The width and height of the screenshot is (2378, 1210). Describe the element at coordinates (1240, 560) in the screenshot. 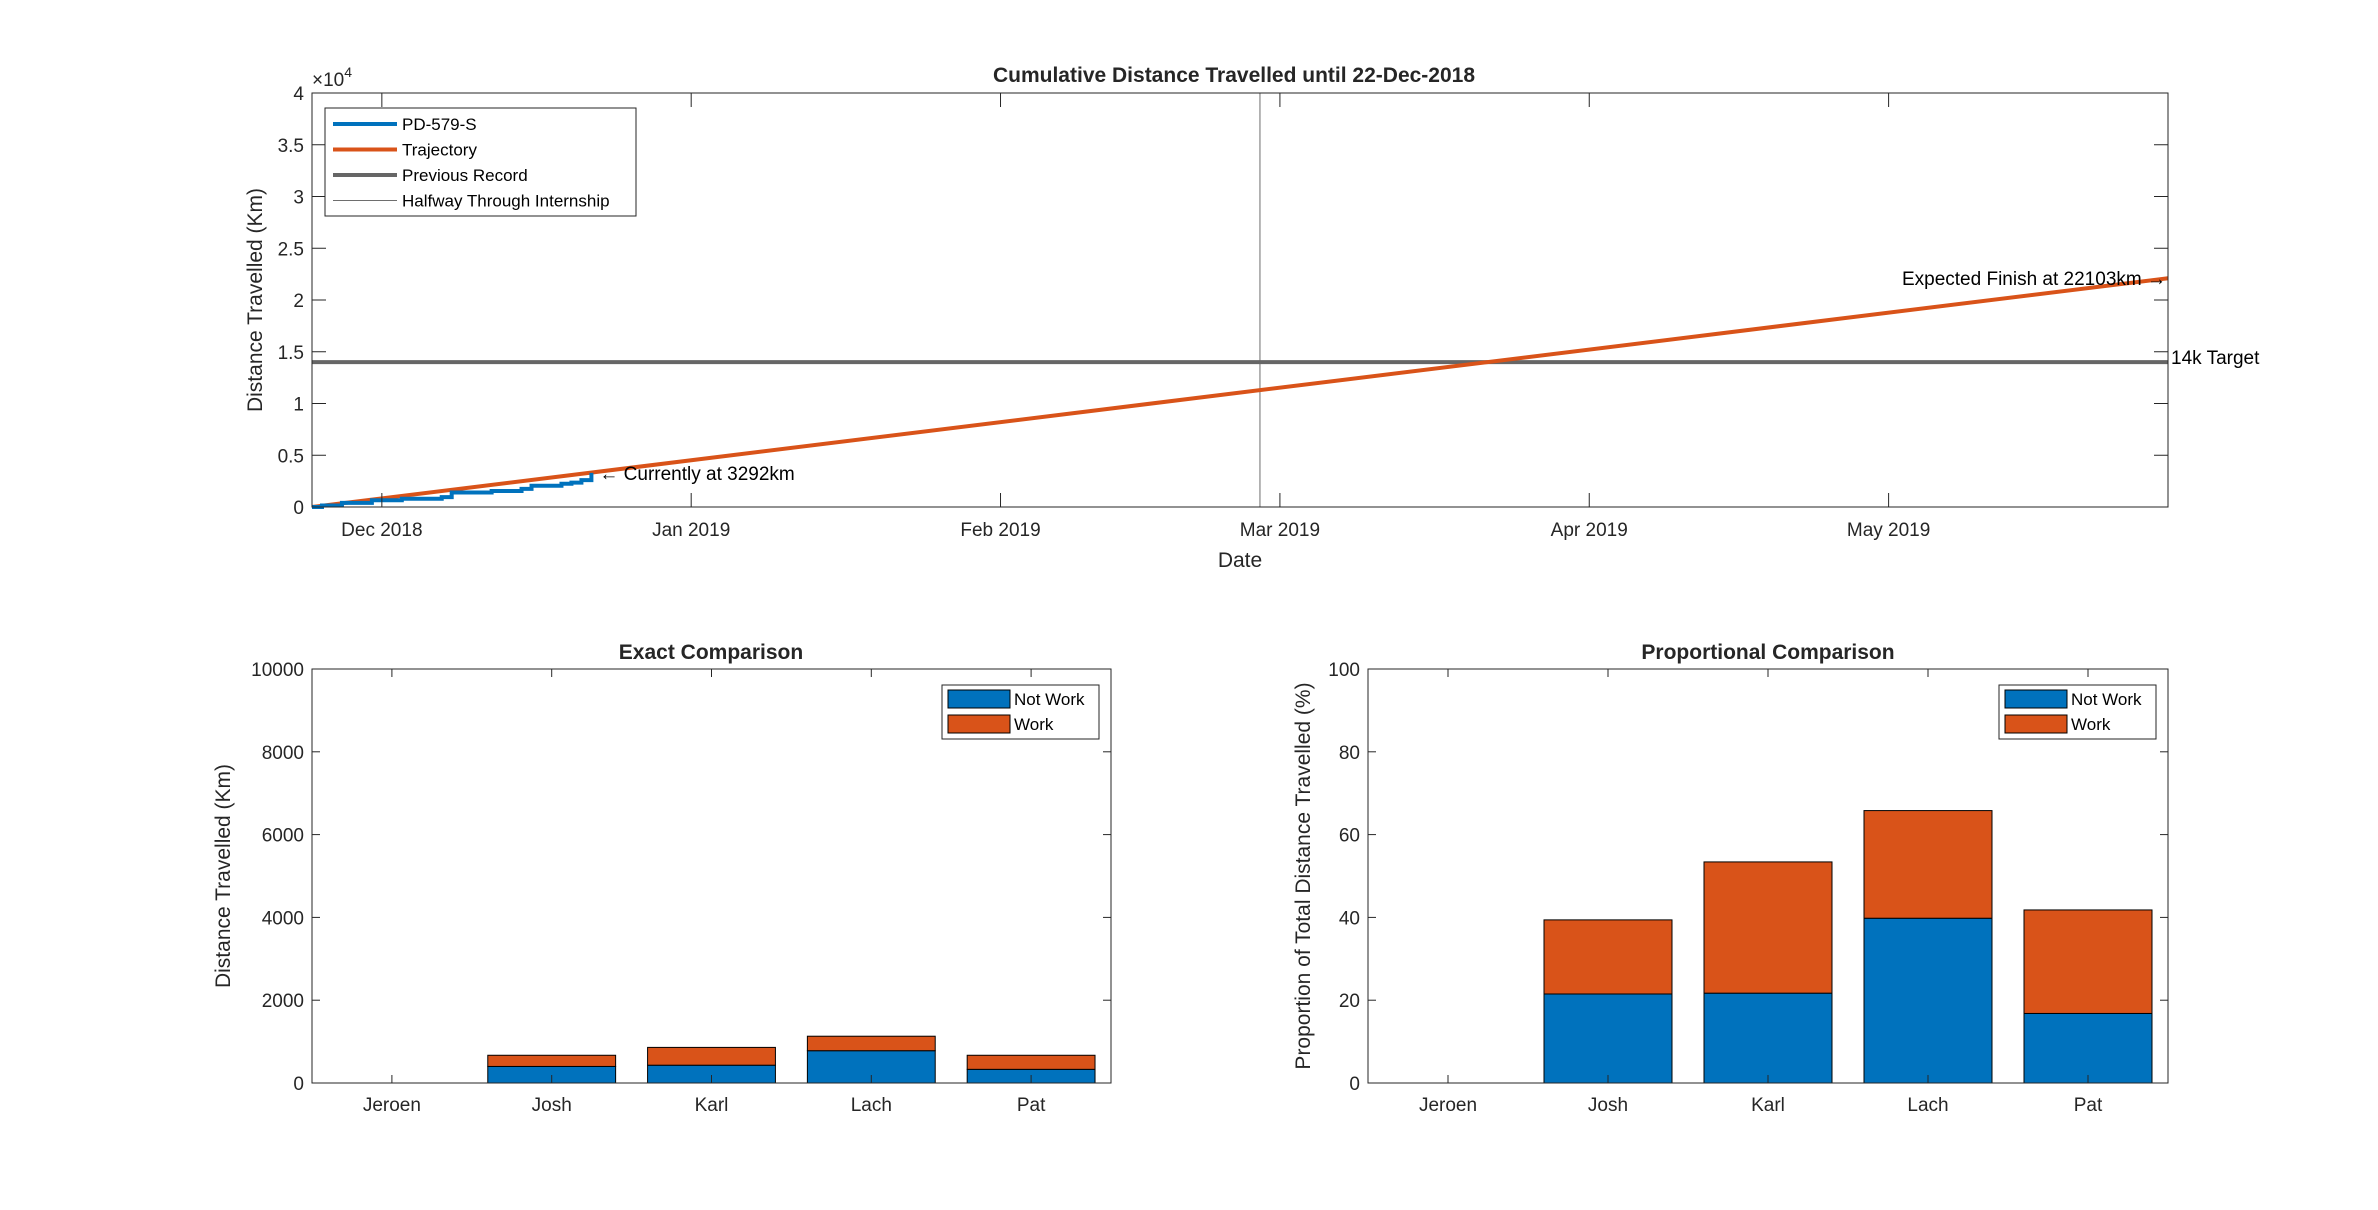

I see `x-axis-label: Date` at that location.